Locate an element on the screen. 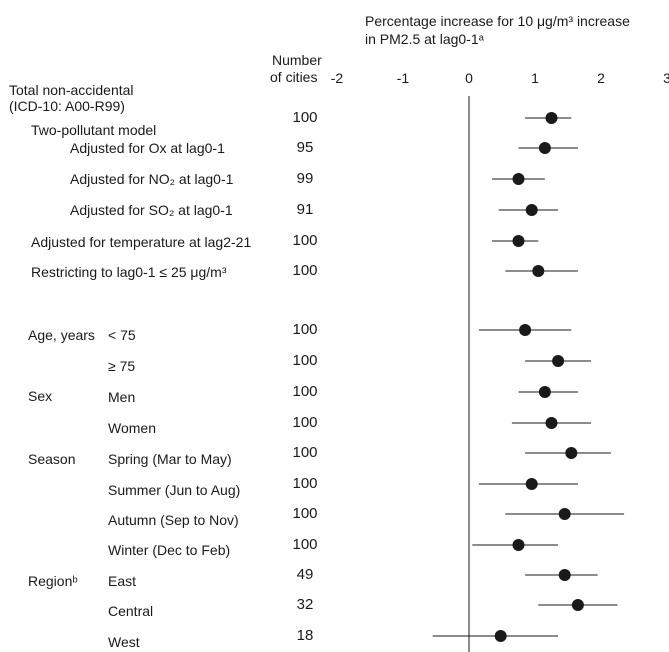 The height and width of the screenshot is (652, 669). x-tick-label: 2 is located at coordinates (601, 78).